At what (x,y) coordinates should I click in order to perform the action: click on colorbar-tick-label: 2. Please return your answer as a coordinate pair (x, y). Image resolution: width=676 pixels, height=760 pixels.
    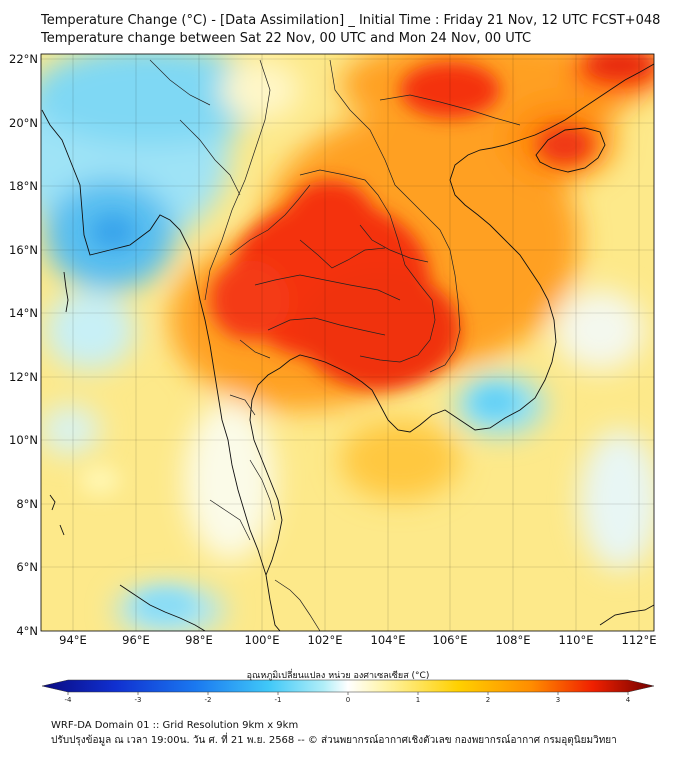
    Looking at the image, I should click on (488, 700).